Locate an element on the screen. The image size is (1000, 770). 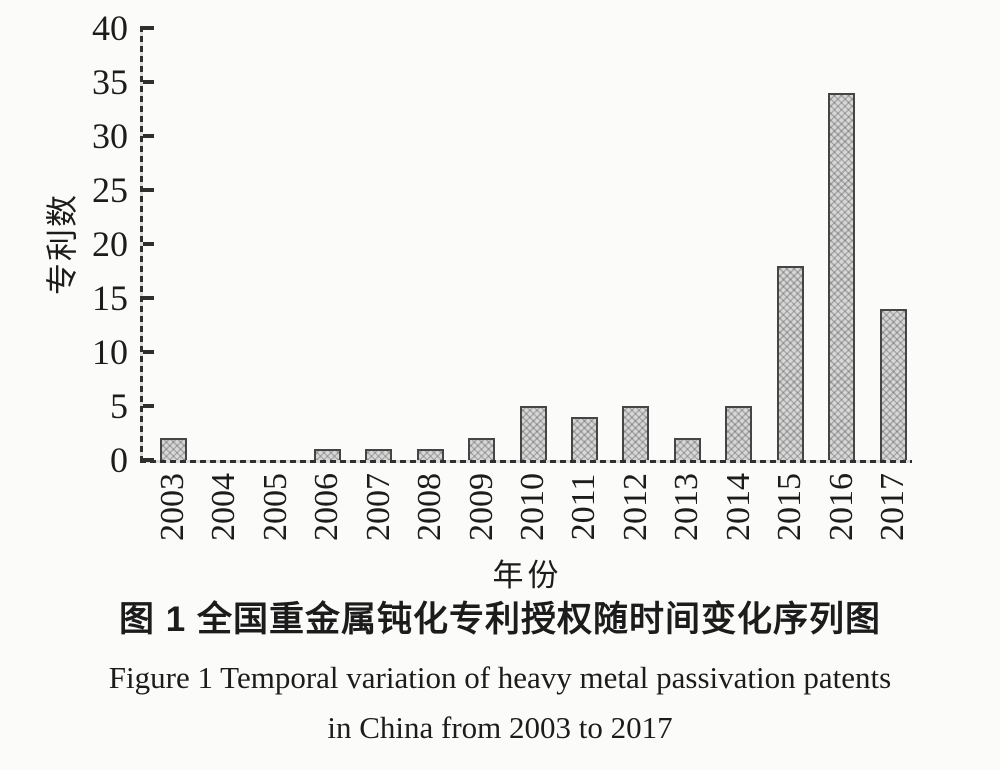
x-tick-label: 2006 is located at coordinates (327, 507).